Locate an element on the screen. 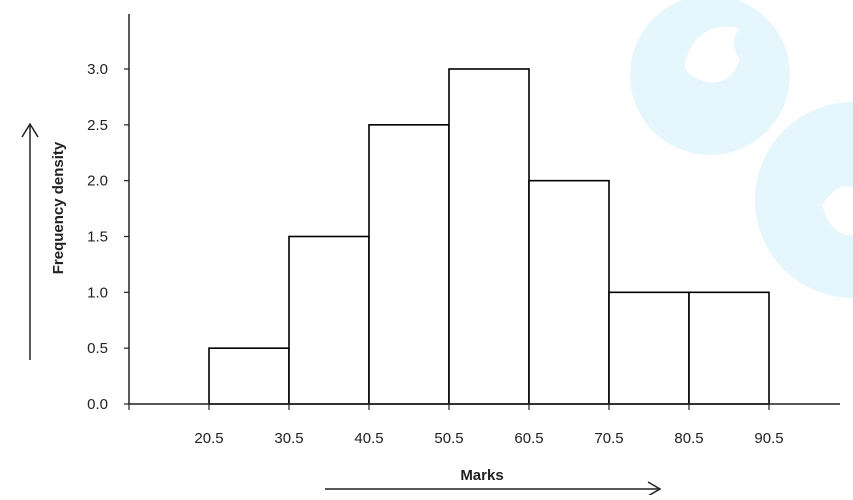 Image resolution: width=853 pixels, height=500 pixels. x-tick-label: 60.5 is located at coordinates (528, 438).